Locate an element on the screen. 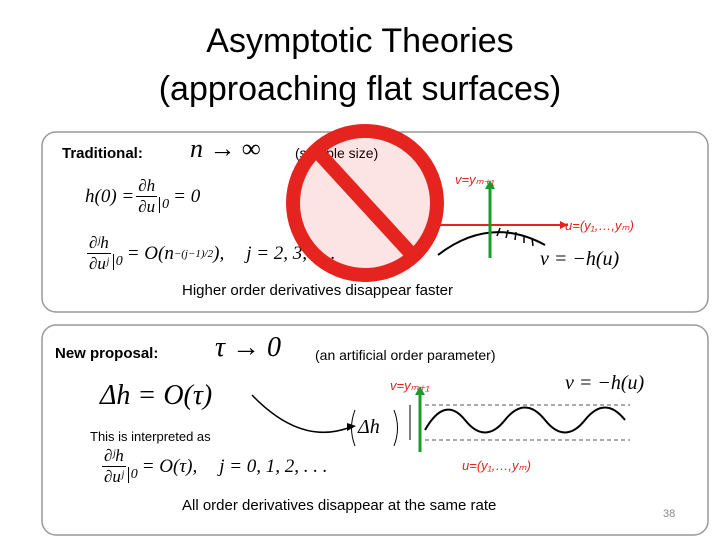  hatch is located at coordinates (515, 237).